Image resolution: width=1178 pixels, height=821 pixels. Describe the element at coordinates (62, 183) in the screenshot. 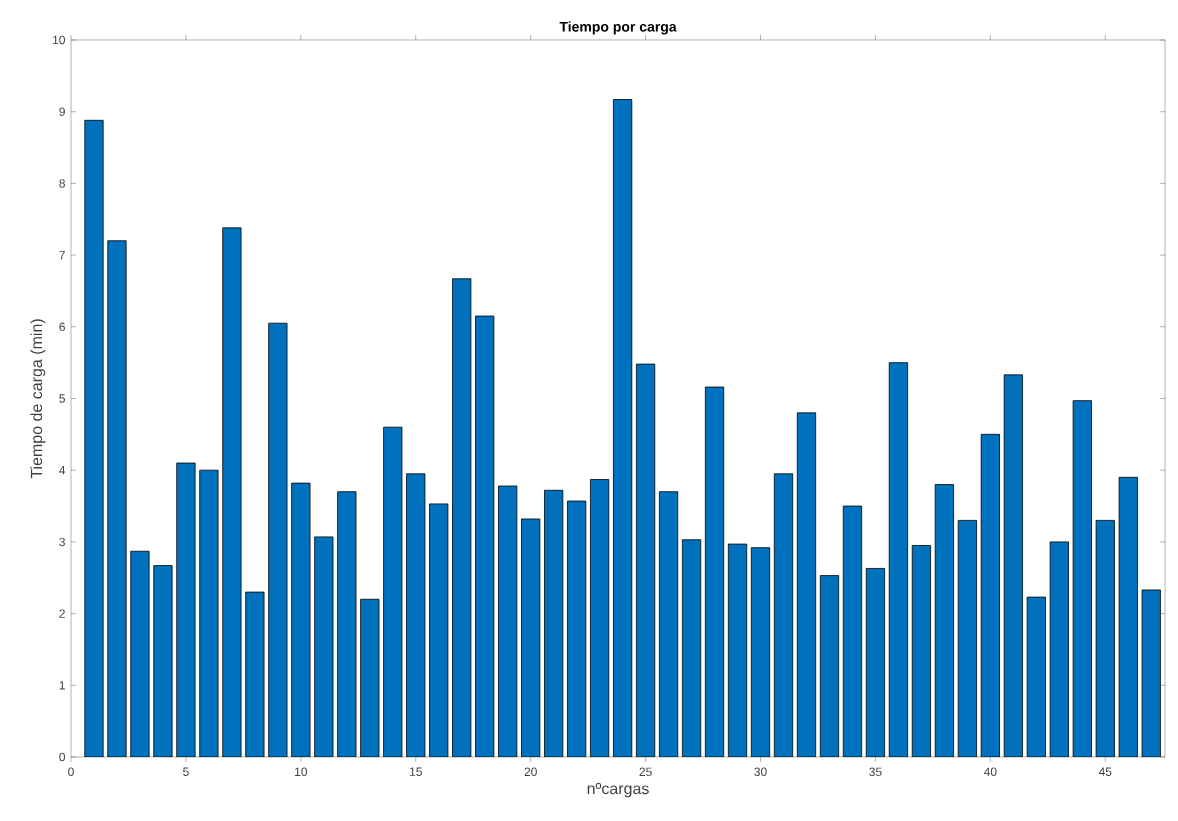

I see `y-tick-label: 8` at that location.